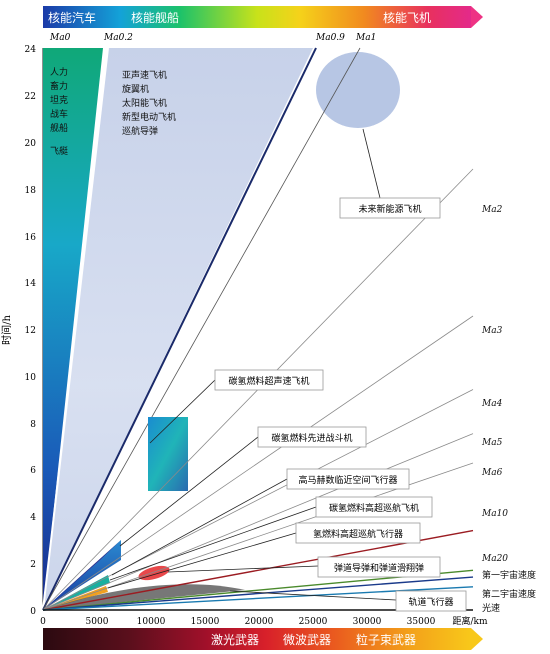  What do you see at coordinates (60, 38) in the screenshot?
I see `mach-label-ma0: Ma0` at bounding box center [60, 38].